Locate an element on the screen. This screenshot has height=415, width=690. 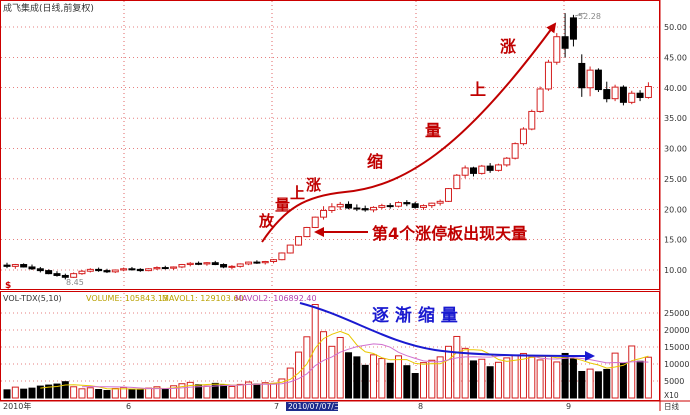
annot-suo: 缩 is located at coordinates (375, 161).